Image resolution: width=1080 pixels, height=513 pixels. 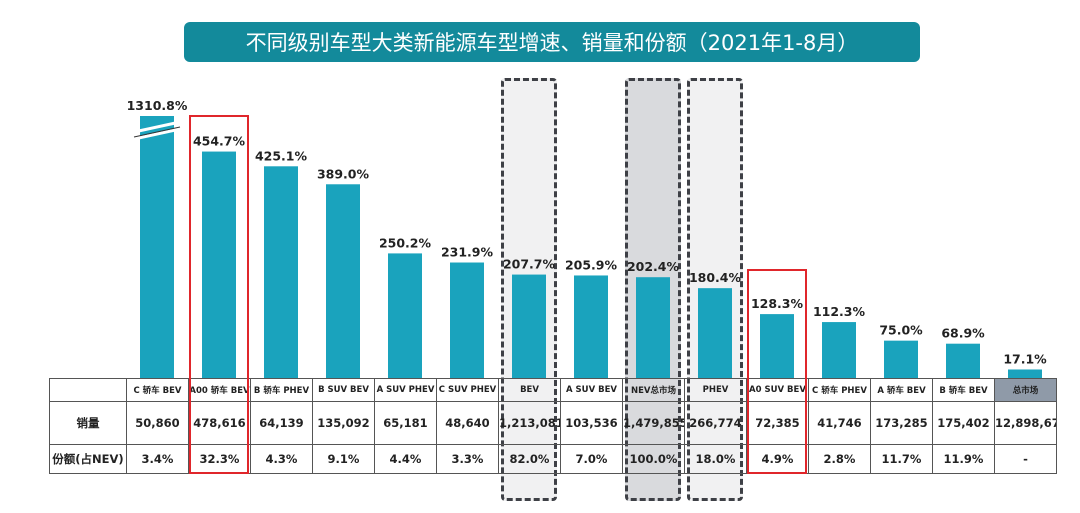 What do you see at coordinates (405, 242) in the screenshot?
I see `bar-value-label-4: 250.2%` at bounding box center [405, 242].